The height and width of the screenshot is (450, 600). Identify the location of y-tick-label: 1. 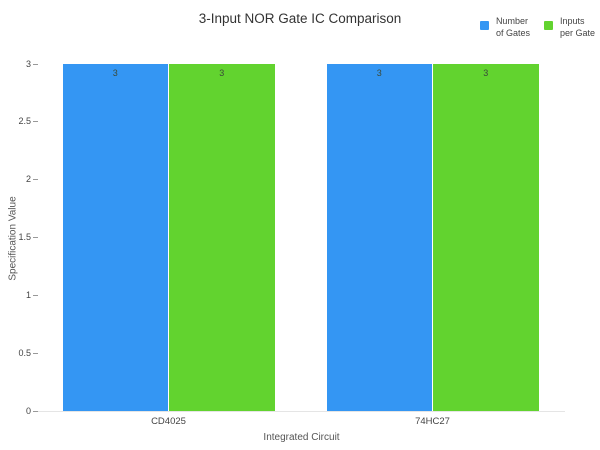
(28, 294).